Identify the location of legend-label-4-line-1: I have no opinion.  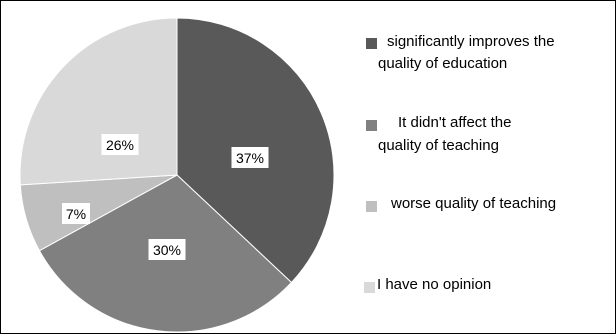
(434, 284).